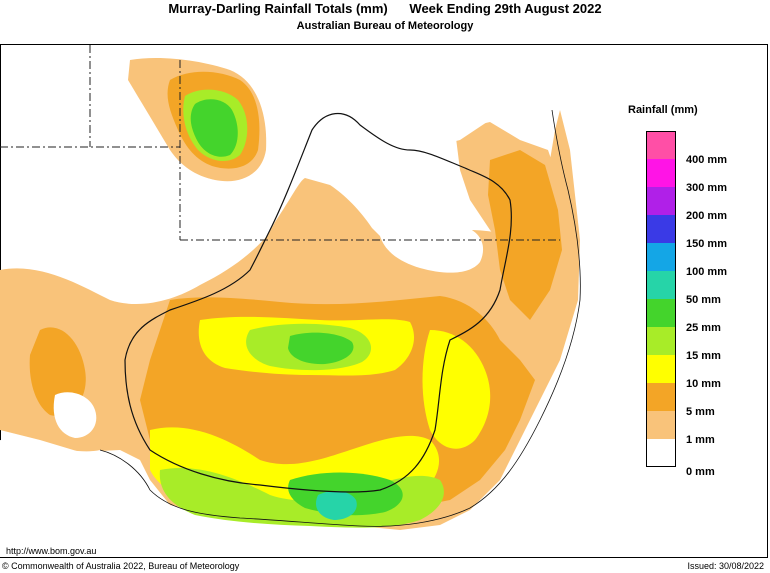 The height and width of the screenshot is (573, 770). I want to click on legend-label-10: 10 mm, so click(703, 384).